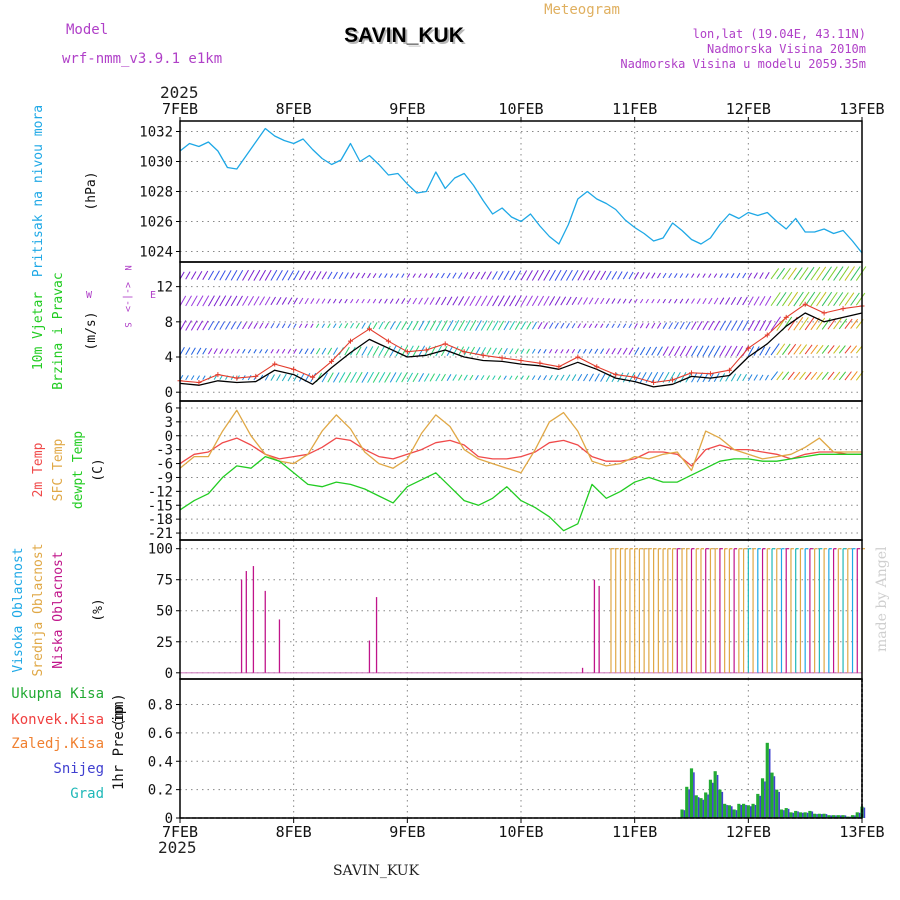 This screenshot has height=900, width=900. Describe the element at coordinates (164, 465) in the screenshot. I see `ytick-label: -6` at that location.